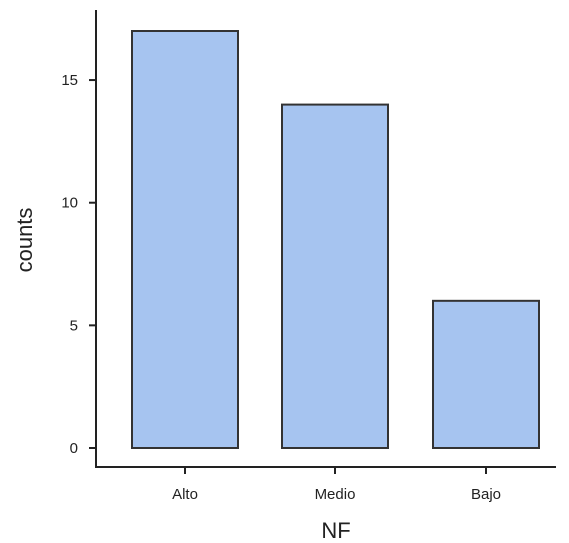 This screenshot has width=569, height=543. Describe the element at coordinates (69, 80) in the screenshot. I see `y-tick-label: 15` at that location.